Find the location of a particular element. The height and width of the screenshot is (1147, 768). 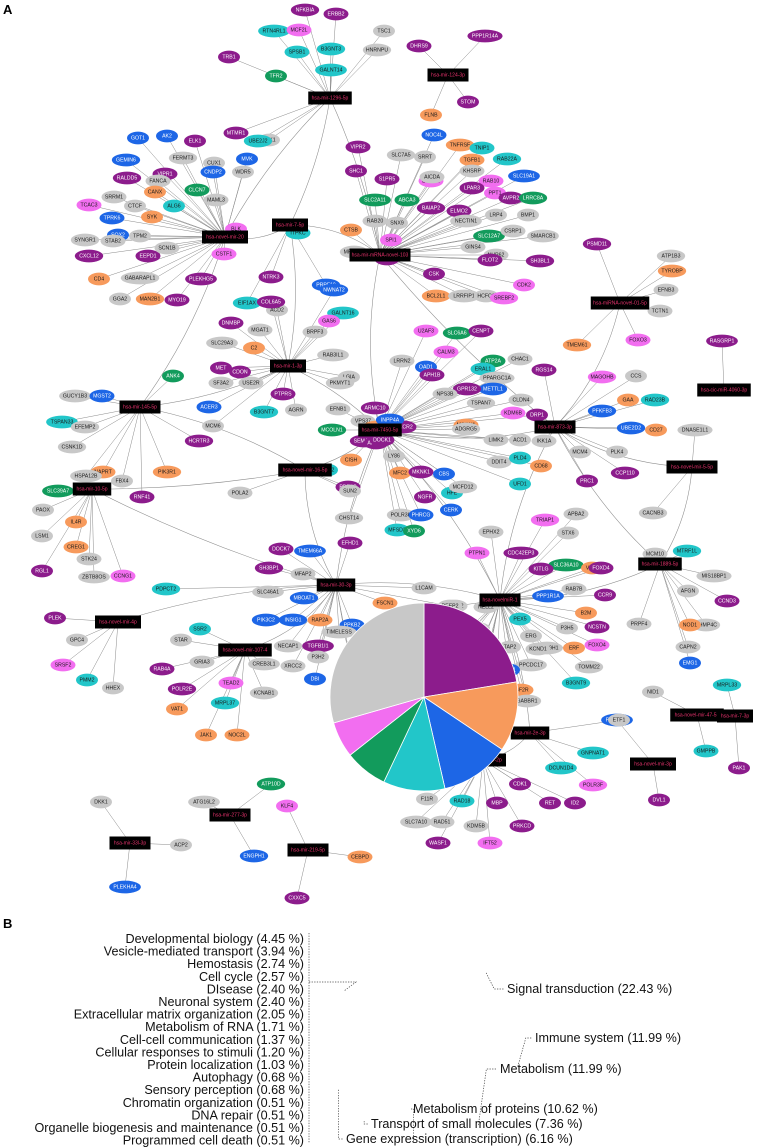

gene-label: DOCK1 is located at coordinates (382, 441).